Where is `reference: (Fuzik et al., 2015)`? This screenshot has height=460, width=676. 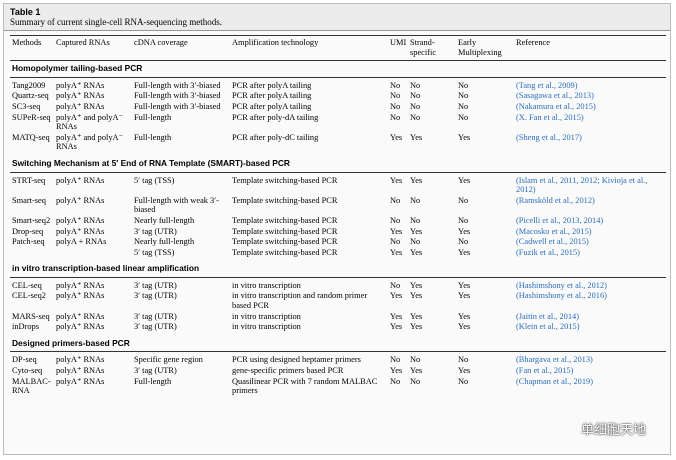 reference: (Fuzik et al., 2015) is located at coordinates (548, 252).